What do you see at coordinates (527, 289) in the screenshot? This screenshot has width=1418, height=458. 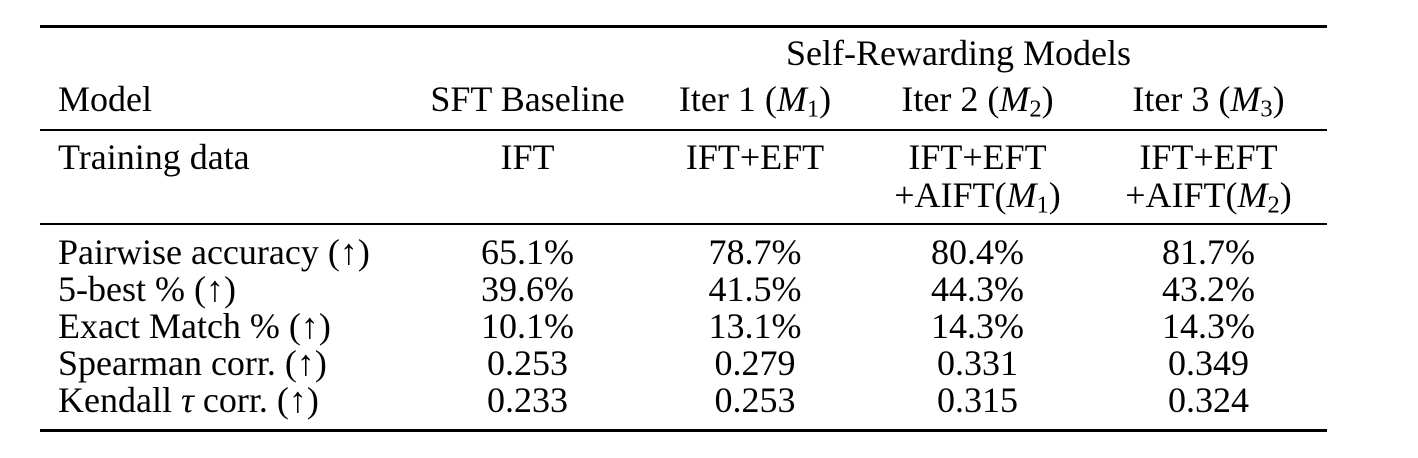 I see `metric-value: 39.6%` at bounding box center [527, 289].